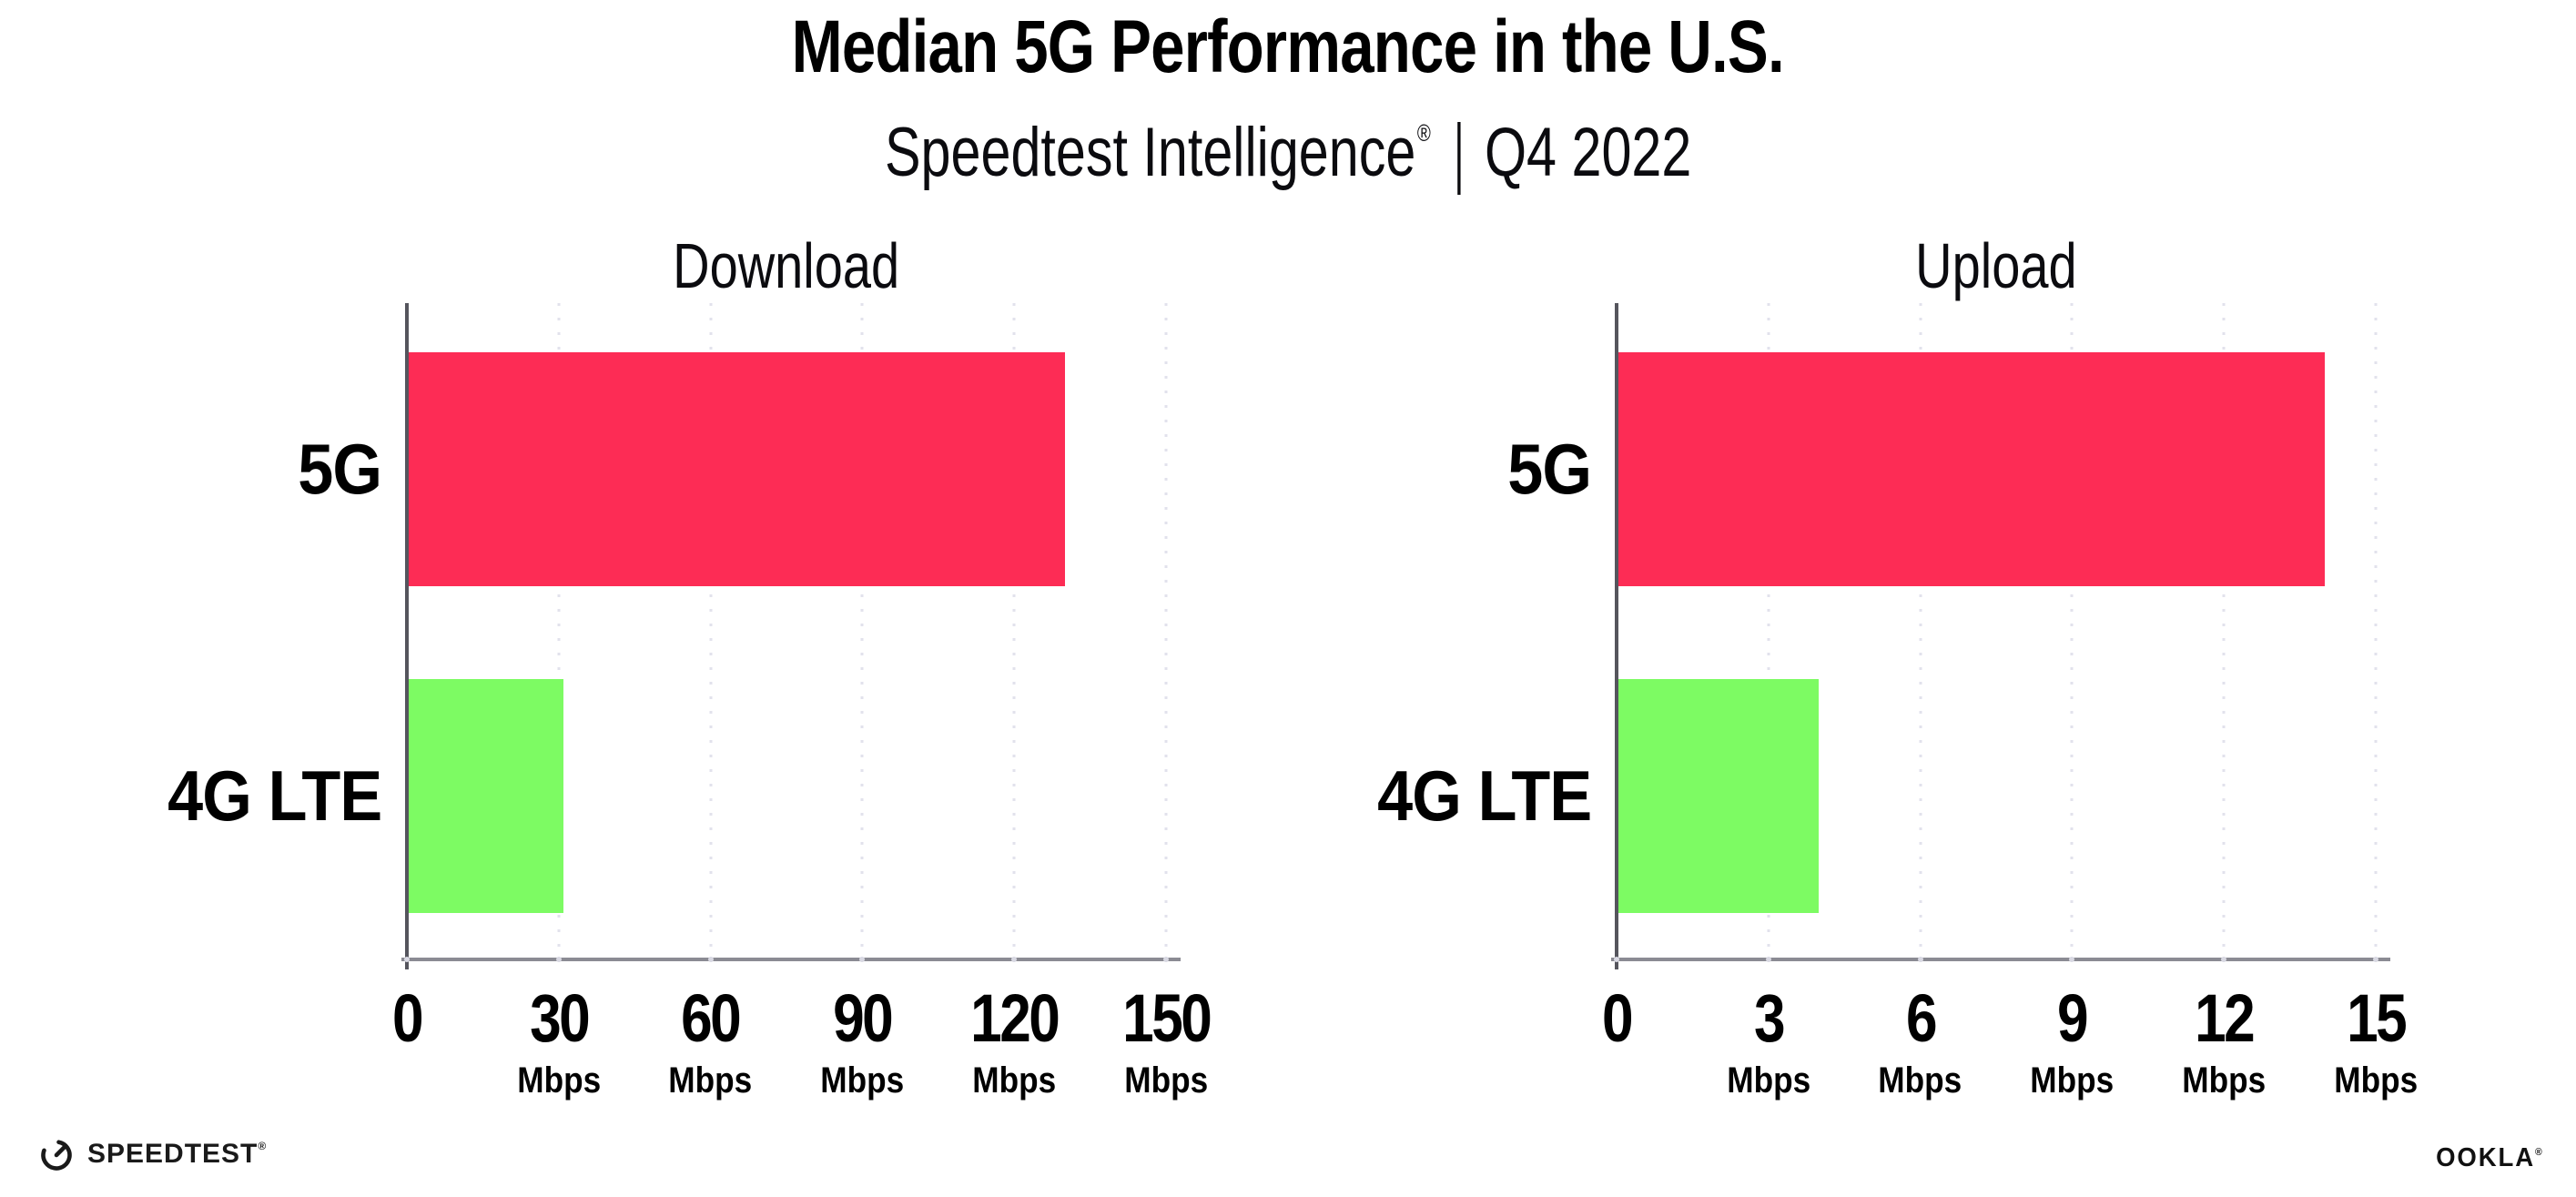 Image resolution: width=2576 pixels, height=1197 pixels. What do you see at coordinates (1718, 796) in the screenshot?
I see `upload-bar-4g-lte` at bounding box center [1718, 796].